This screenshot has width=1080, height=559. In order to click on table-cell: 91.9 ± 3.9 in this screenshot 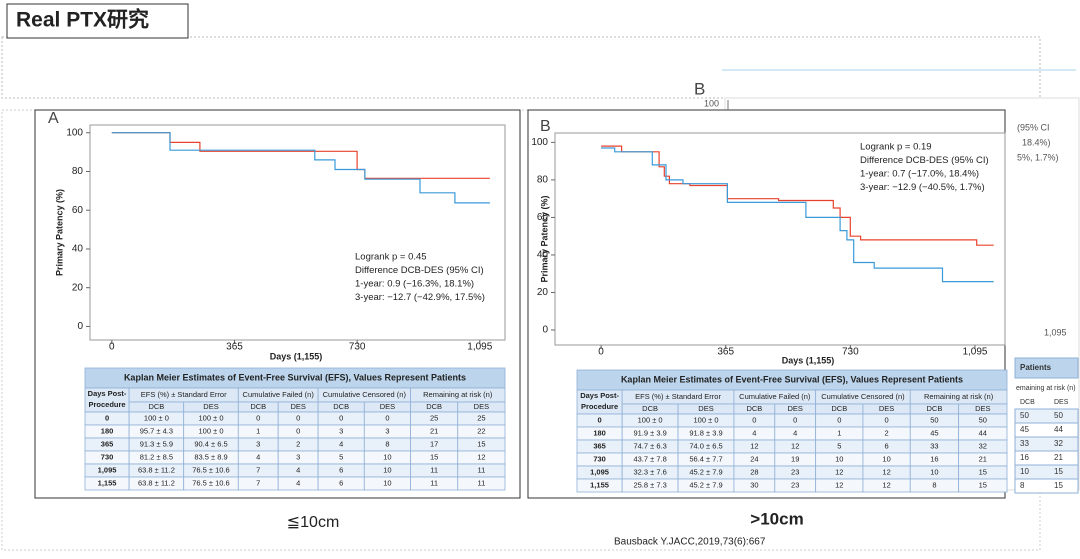, I will do `click(649, 432)`.